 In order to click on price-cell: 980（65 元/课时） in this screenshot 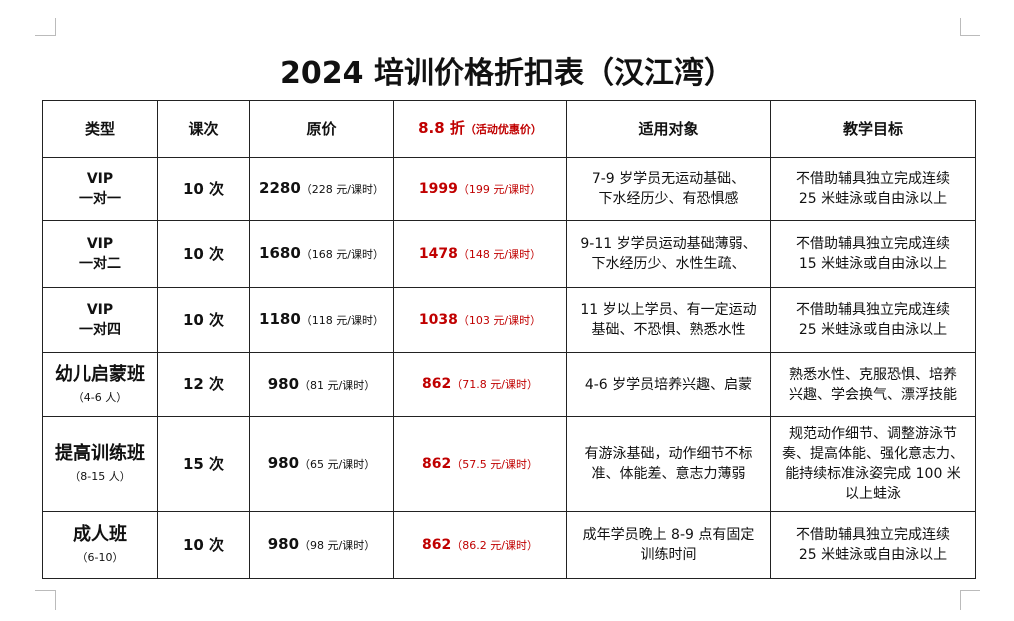, I will do `click(321, 464)`.